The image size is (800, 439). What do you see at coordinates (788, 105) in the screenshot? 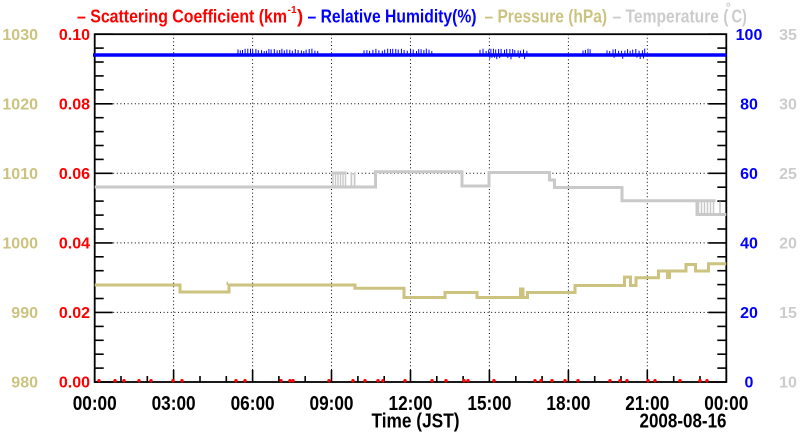
I see `svg-text: 30` at bounding box center [788, 105].